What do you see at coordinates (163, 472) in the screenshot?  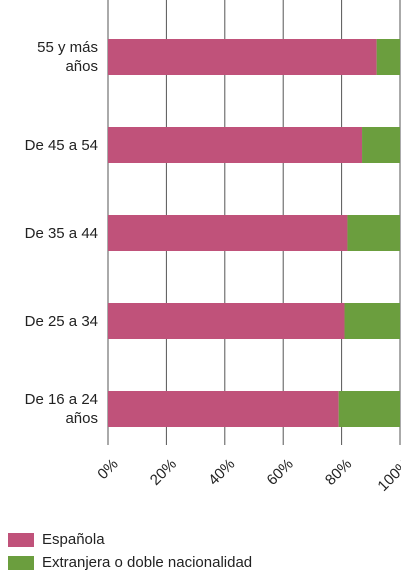 I see `x-tick-label: 20%` at bounding box center [163, 472].